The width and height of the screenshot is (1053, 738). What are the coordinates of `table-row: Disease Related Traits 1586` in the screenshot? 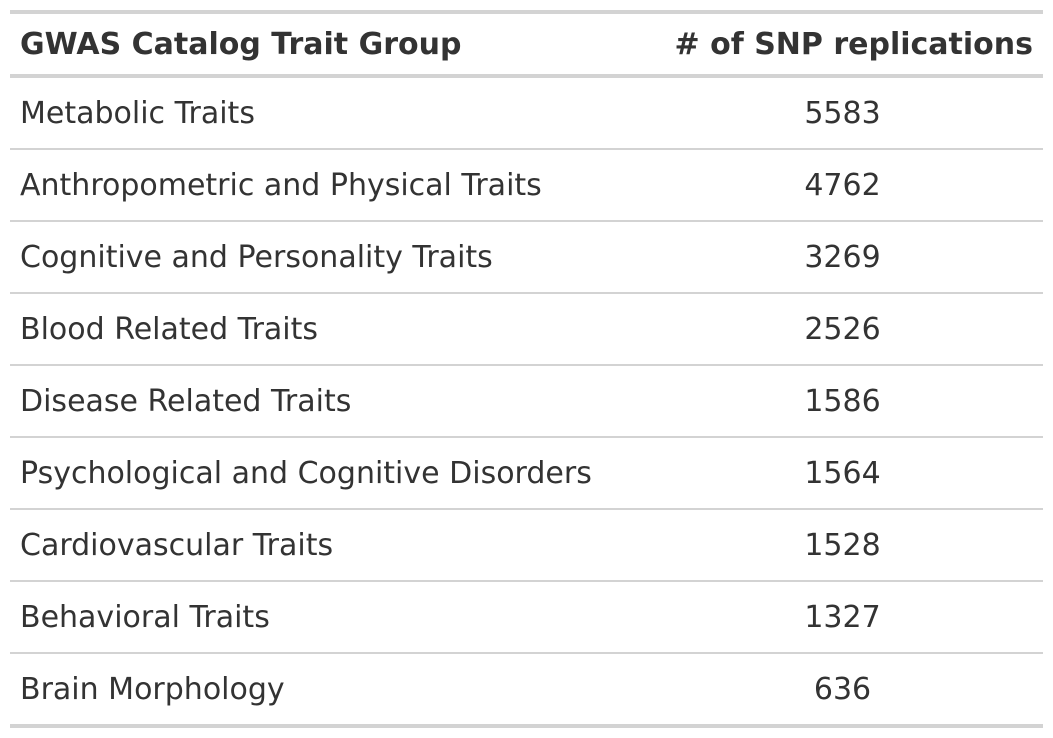 It's located at (526, 401).